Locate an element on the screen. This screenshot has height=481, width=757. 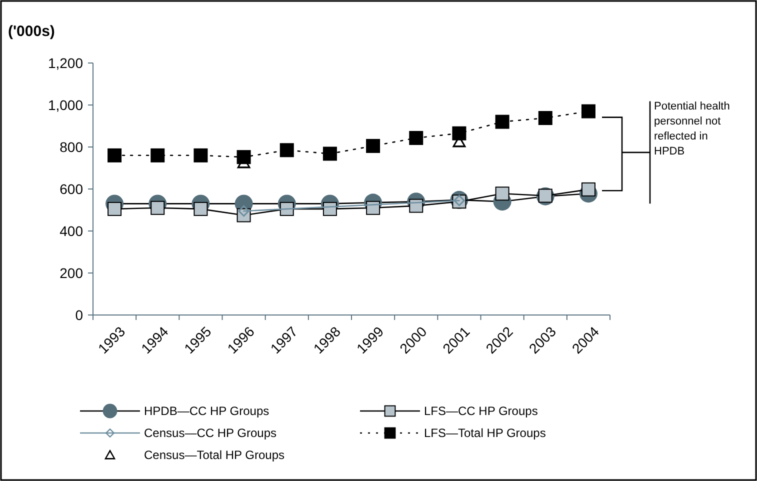
legend-label: LFS—CC HP Groups is located at coordinates (481, 411).